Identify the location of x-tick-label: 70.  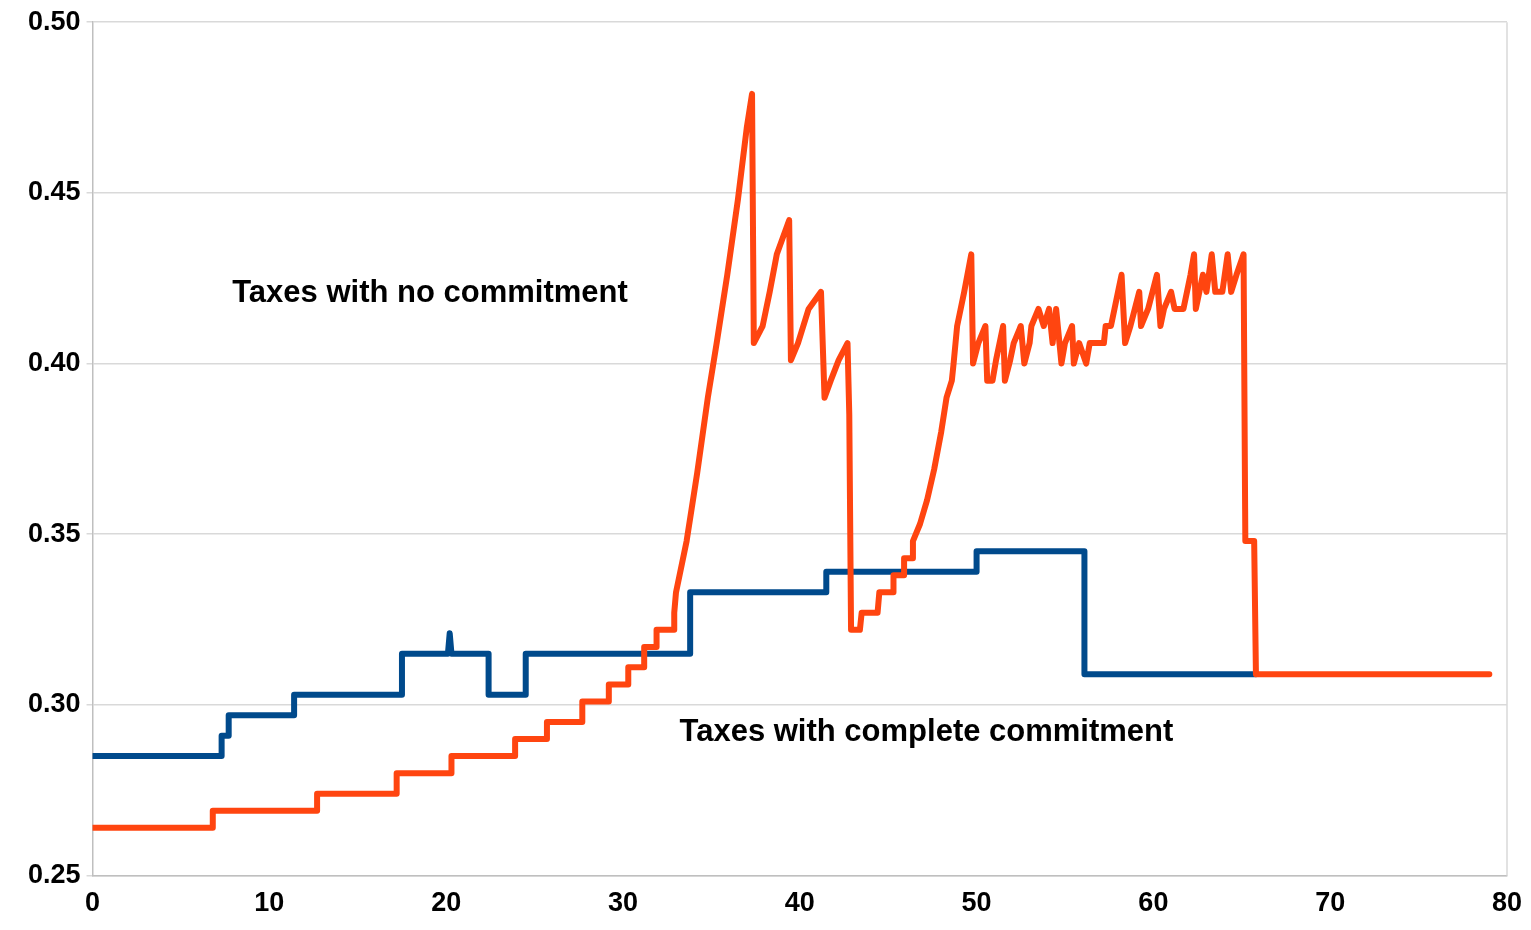
(1330, 902).